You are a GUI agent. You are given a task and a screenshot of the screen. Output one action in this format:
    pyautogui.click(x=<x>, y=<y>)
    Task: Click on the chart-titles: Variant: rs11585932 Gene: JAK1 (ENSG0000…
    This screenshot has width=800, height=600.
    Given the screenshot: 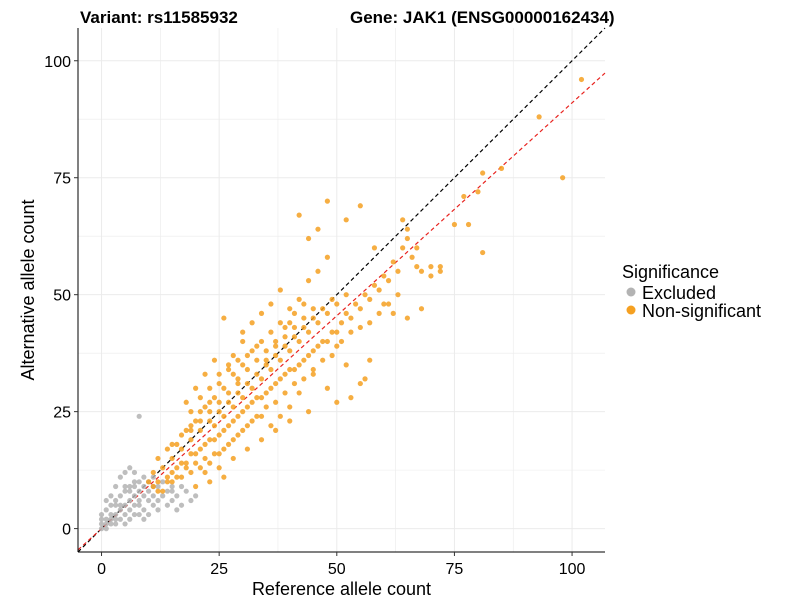 What is the action you would take?
    pyautogui.click(x=400, y=17)
    